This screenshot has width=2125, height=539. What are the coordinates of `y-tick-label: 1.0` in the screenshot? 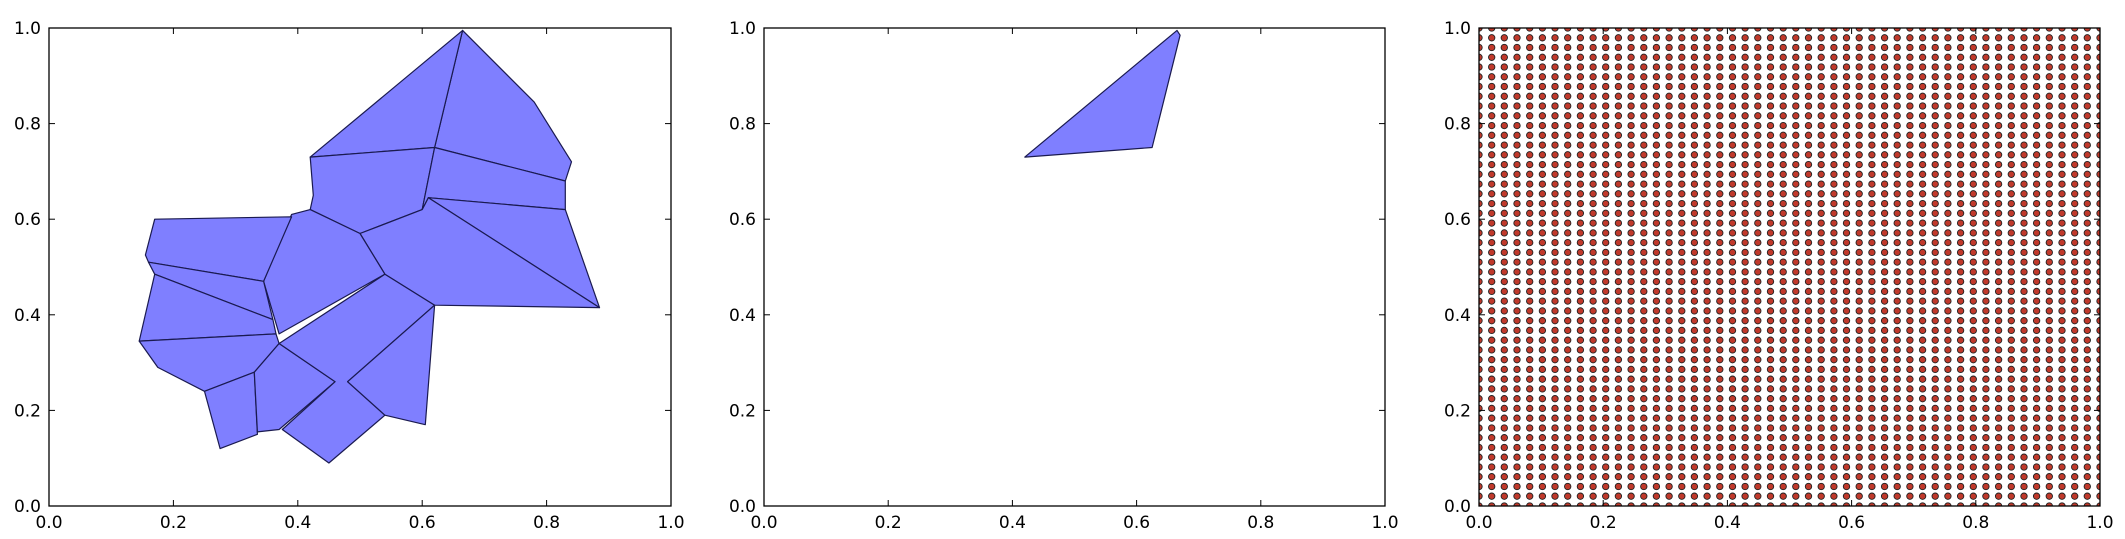 It's located at (27, 29).